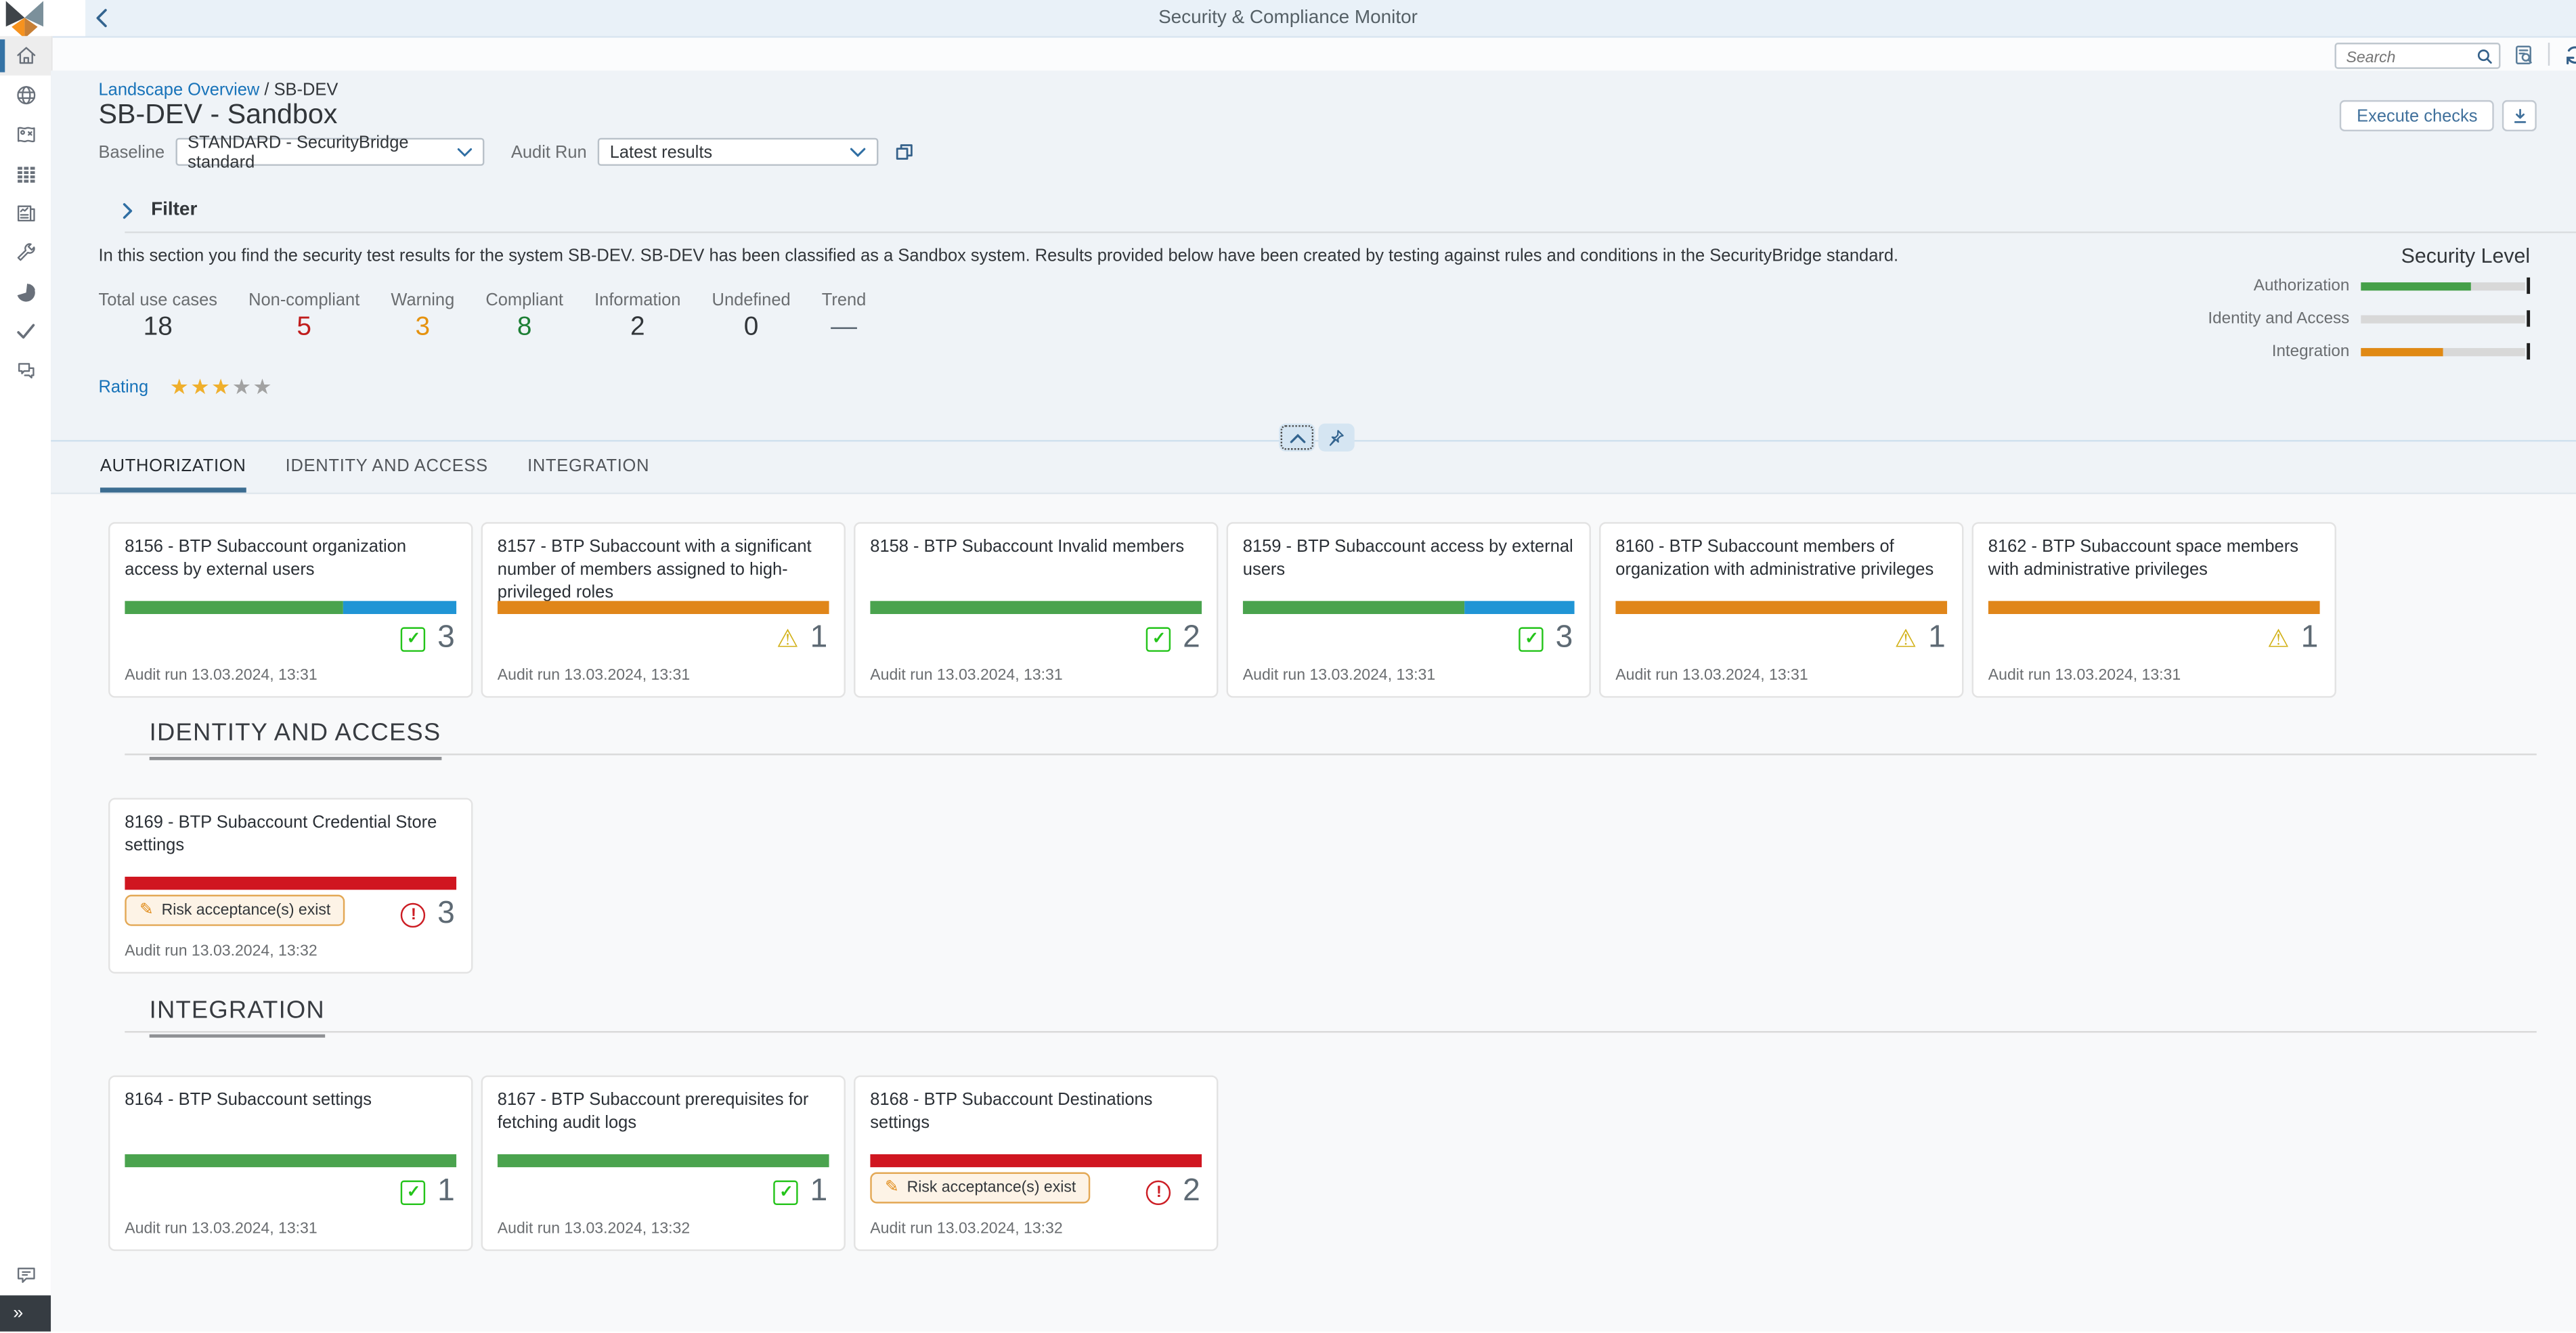 Image resolution: width=2576 pixels, height=1333 pixels. What do you see at coordinates (2569, 55) in the screenshot?
I see `refresh-icon` at bounding box center [2569, 55].